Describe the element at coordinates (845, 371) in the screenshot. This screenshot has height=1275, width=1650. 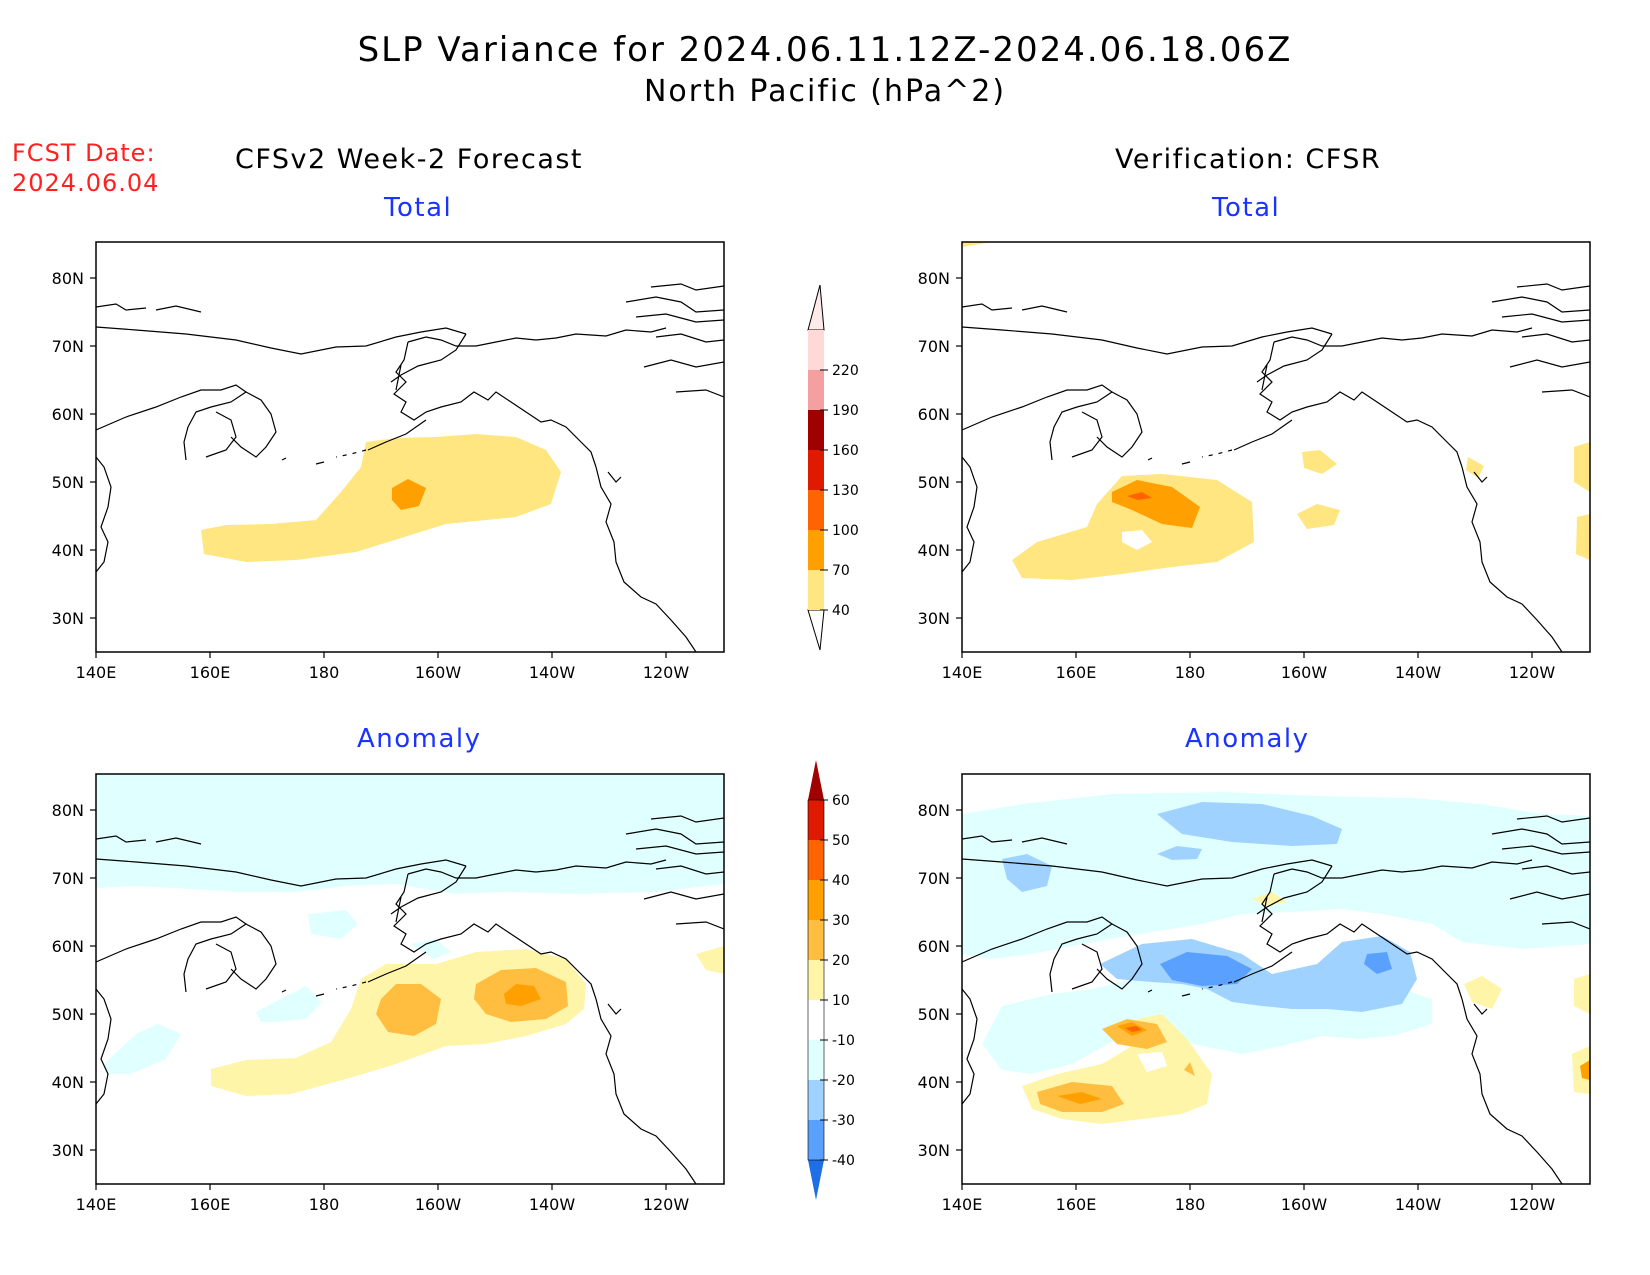
I see `colorbar-level-label: 220` at that location.